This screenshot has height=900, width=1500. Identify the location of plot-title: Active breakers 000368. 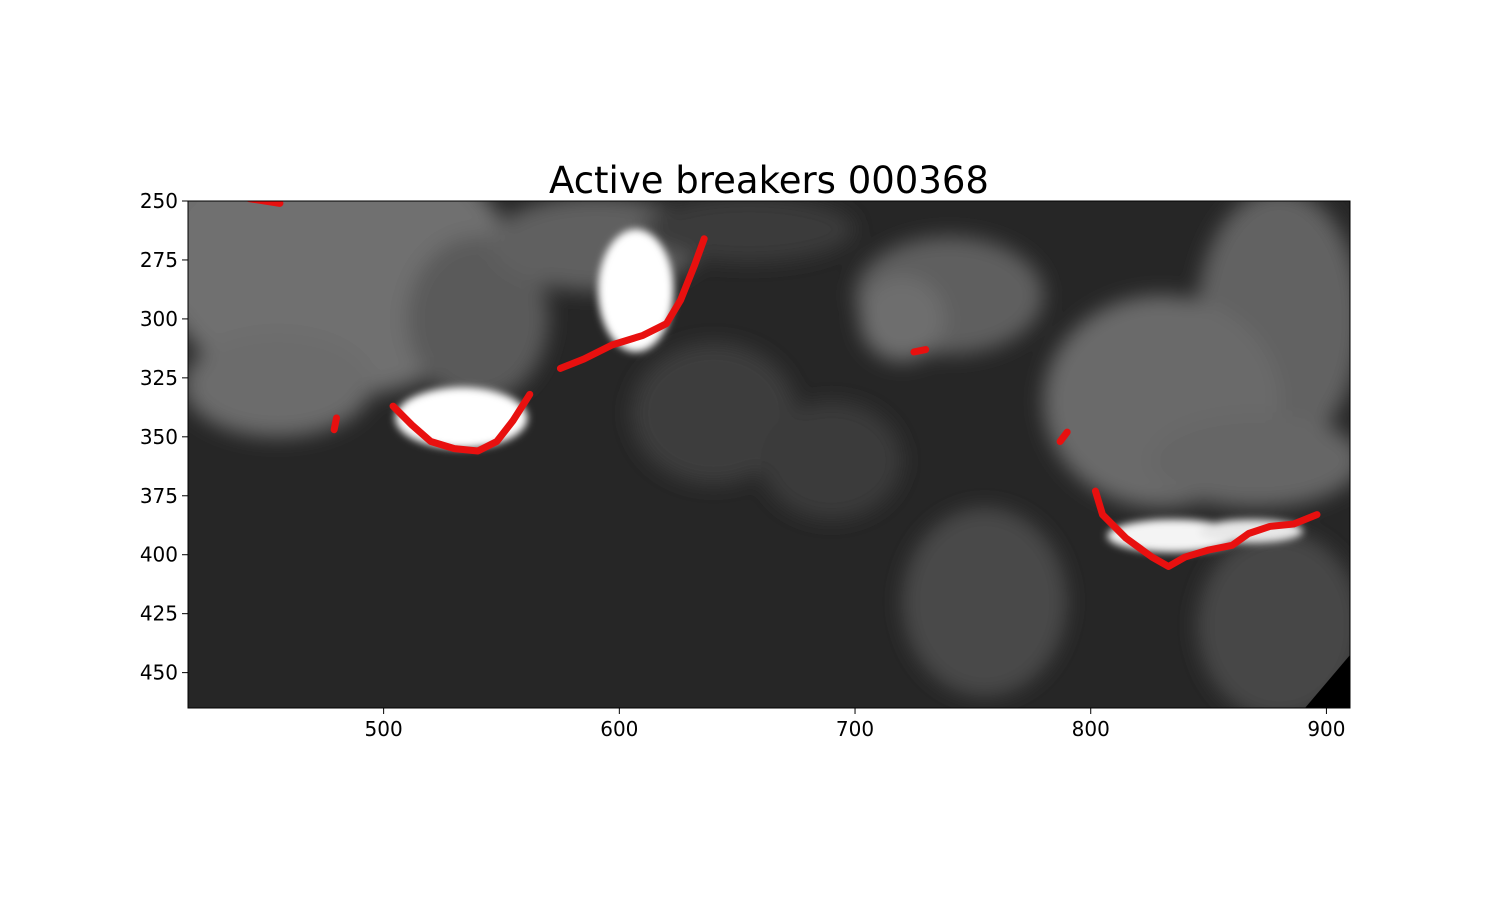
(769, 180).